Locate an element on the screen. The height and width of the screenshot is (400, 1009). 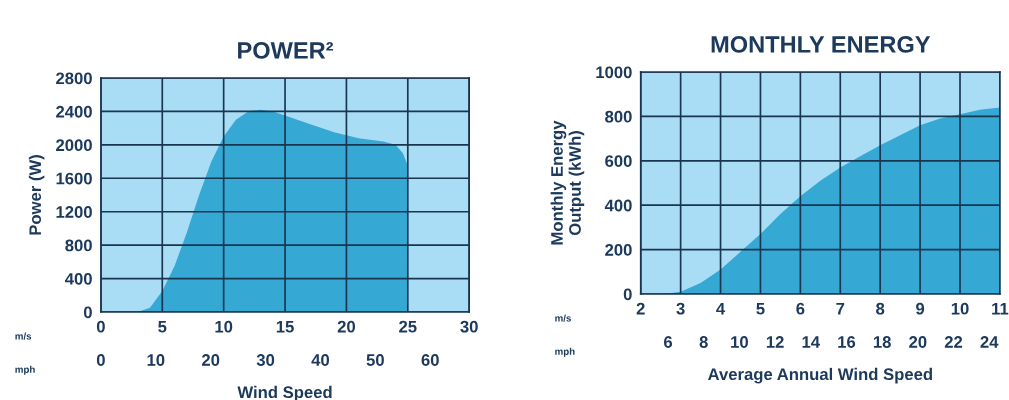
y-tick-label: 2800 is located at coordinates (74, 78).